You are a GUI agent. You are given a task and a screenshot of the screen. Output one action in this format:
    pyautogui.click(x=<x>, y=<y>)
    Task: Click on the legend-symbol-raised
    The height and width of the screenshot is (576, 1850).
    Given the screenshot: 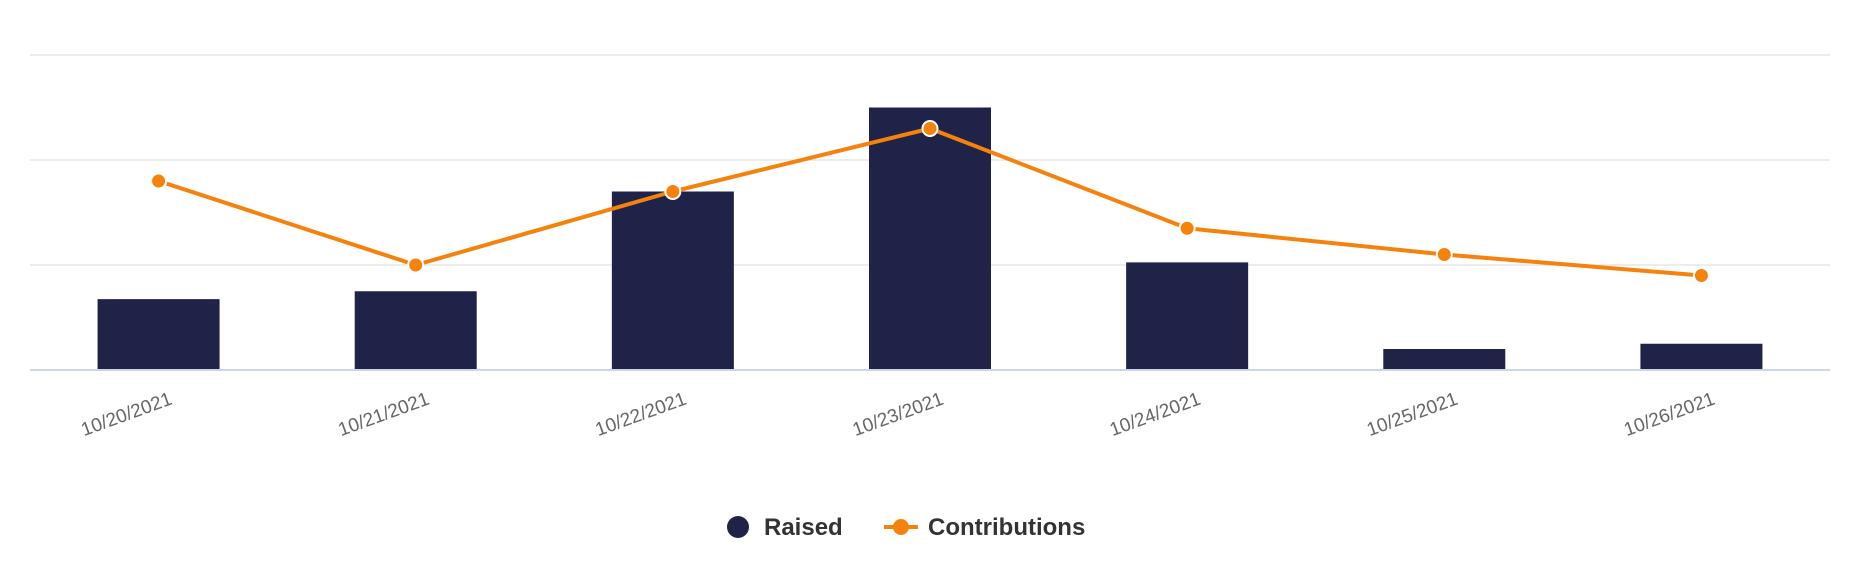 What is the action you would take?
    pyautogui.click(x=738, y=527)
    